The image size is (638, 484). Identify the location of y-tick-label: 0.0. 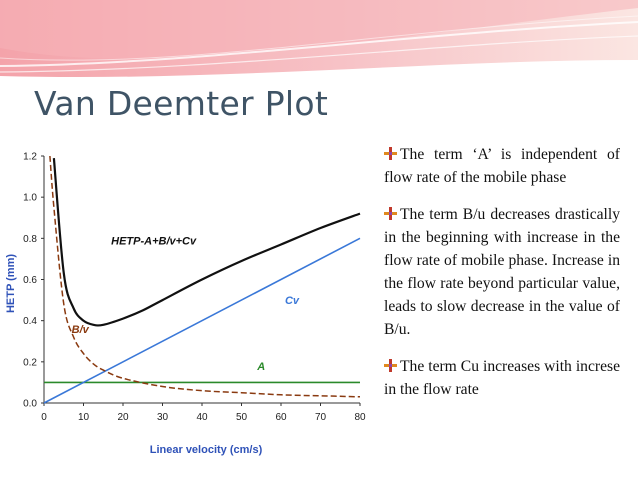
(30, 404).